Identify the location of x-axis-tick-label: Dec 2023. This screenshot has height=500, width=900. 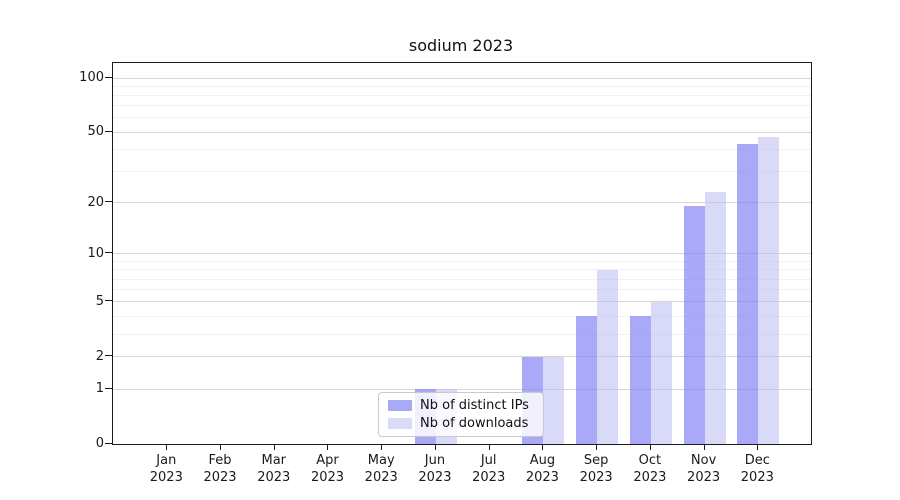
(757, 469).